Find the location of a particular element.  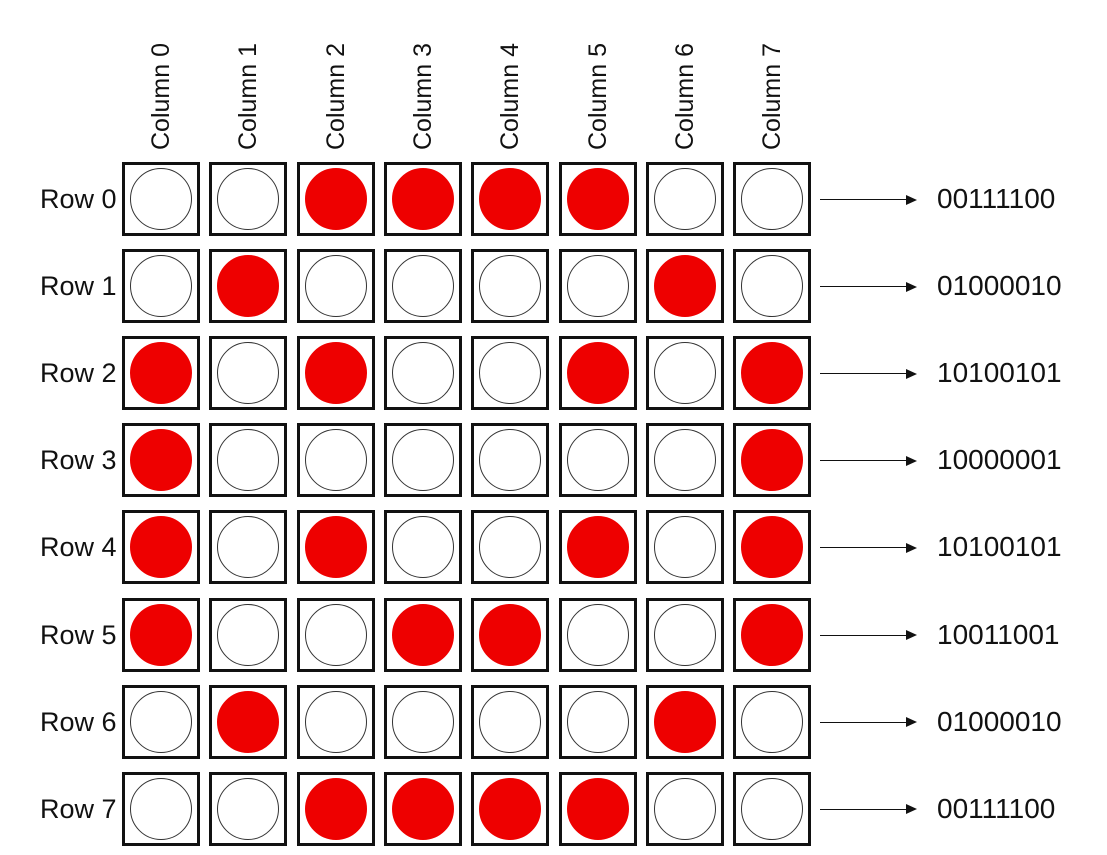

column-label: Column 4 is located at coordinates (510, 96).